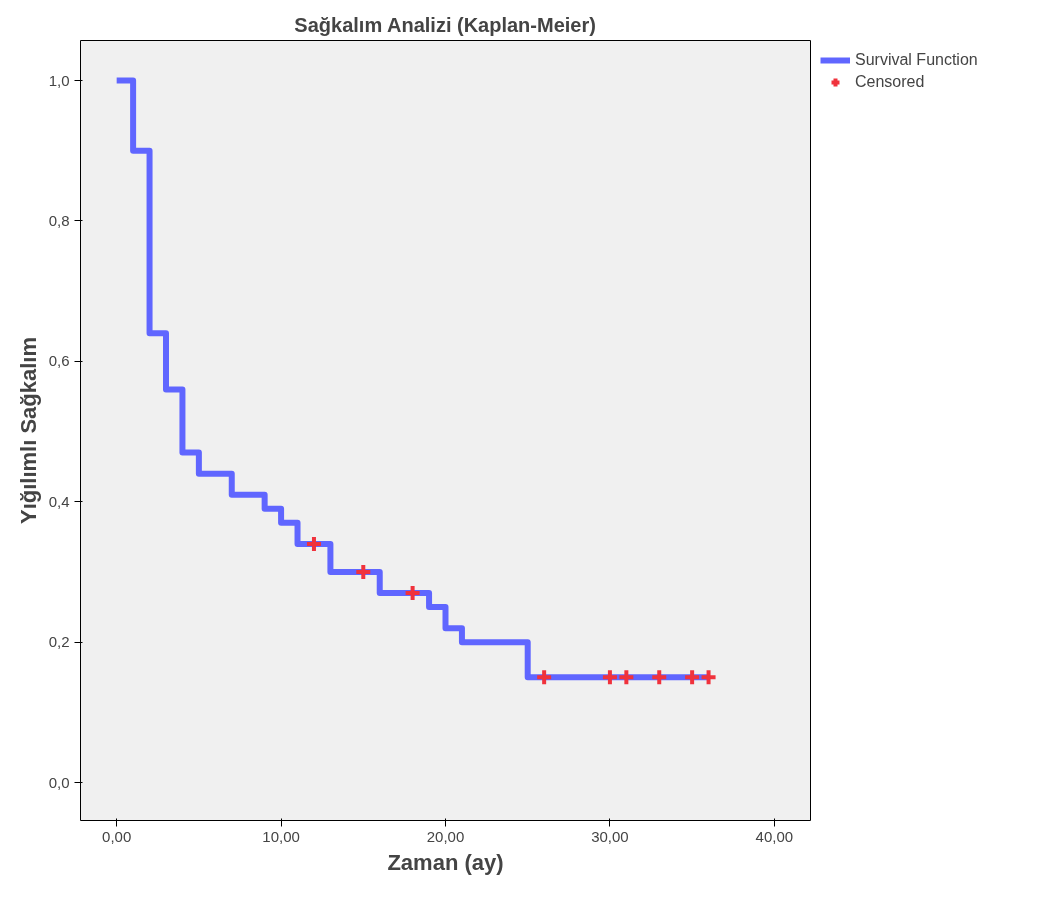 The height and width of the screenshot is (909, 1053). Describe the element at coordinates (59, 361) in the screenshot. I see `y-tick-label: 0,6` at that location.